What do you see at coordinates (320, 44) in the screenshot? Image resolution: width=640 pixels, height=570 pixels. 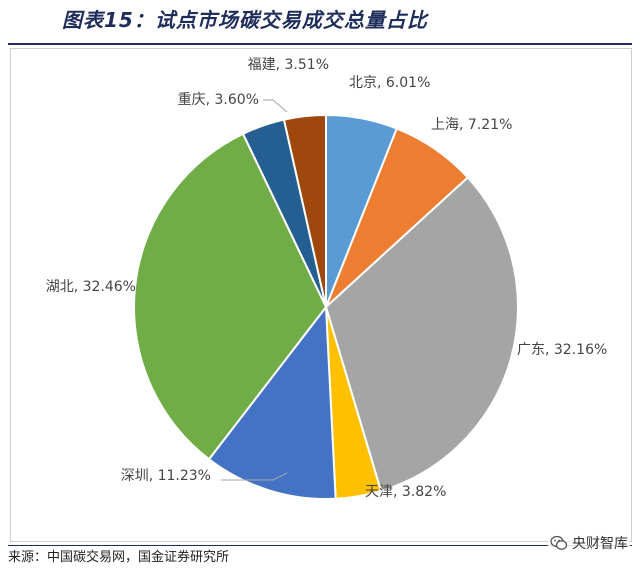 I see `title-divider` at bounding box center [320, 44].